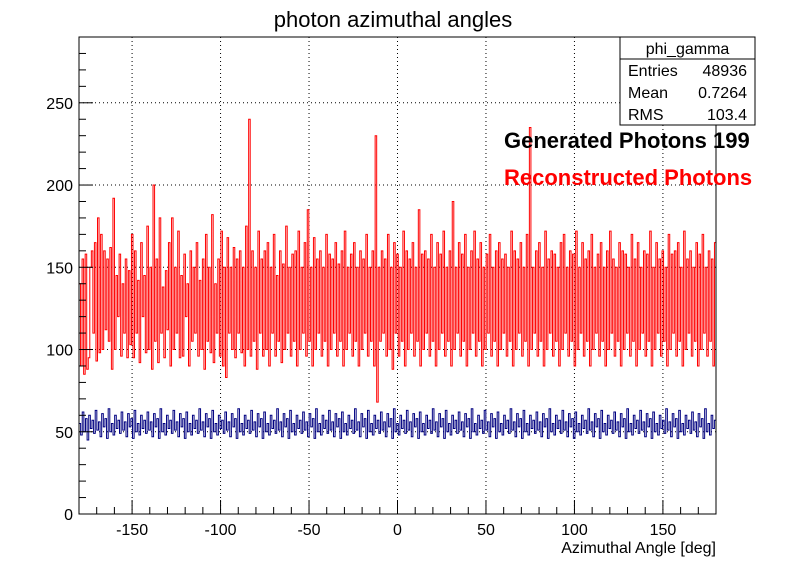 The height and width of the screenshot is (572, 796). I want to click on stats-entries-label: Entries, so click(653, 71).